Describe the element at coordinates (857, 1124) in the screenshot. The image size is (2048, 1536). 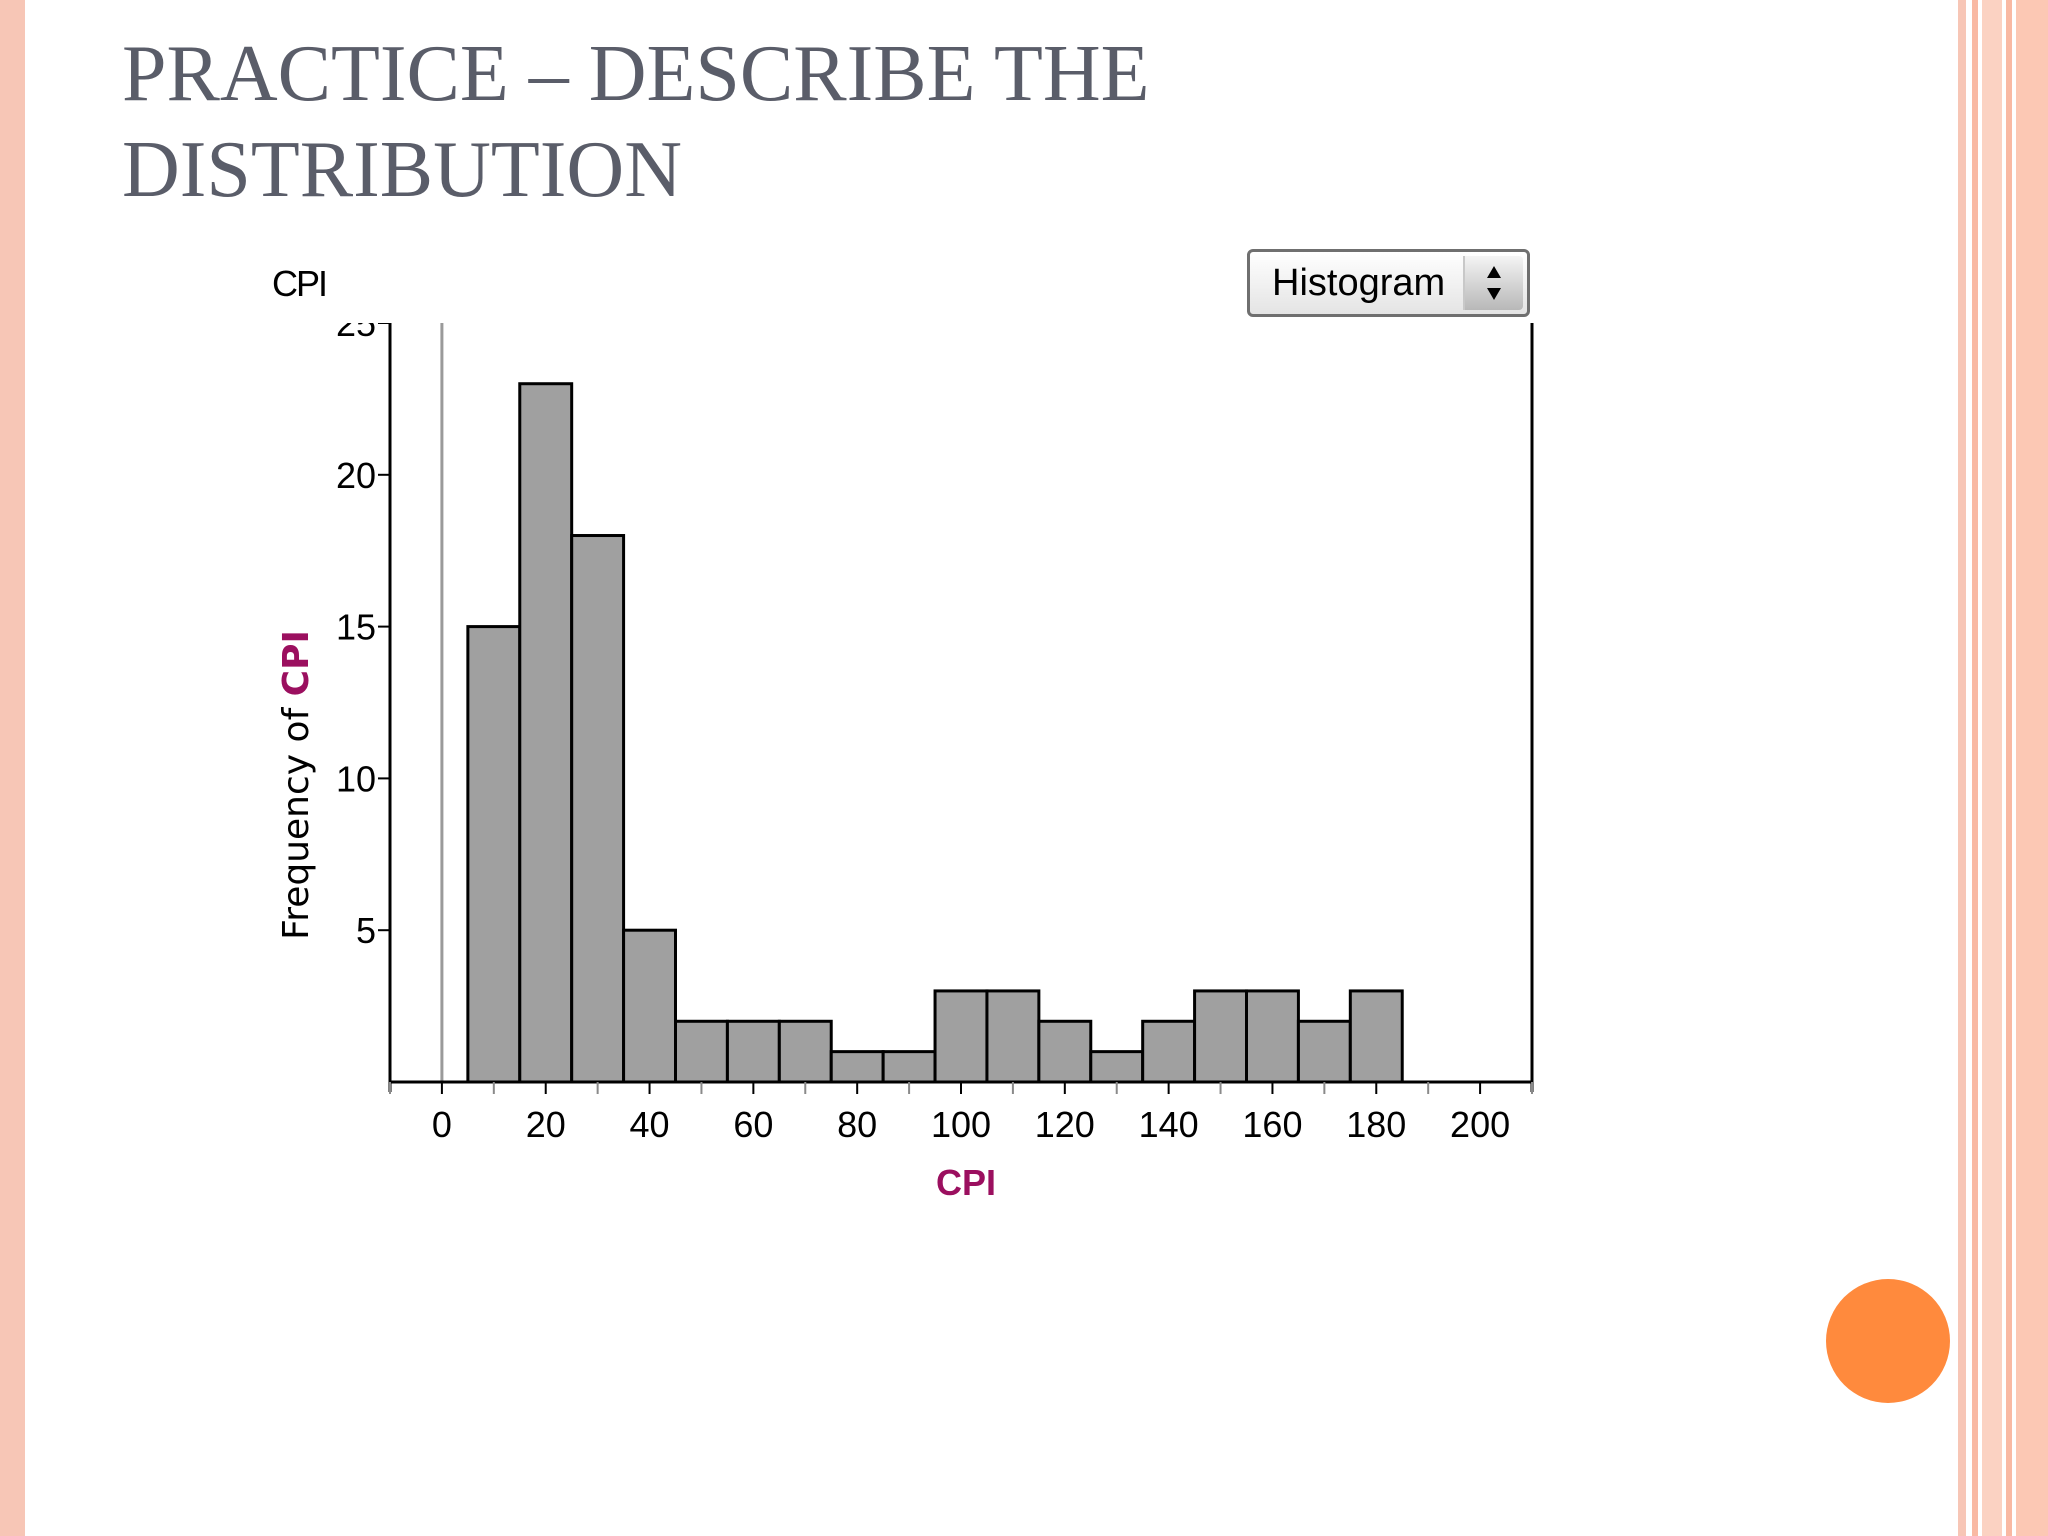
I see `x-tick-label: 80` at that location.